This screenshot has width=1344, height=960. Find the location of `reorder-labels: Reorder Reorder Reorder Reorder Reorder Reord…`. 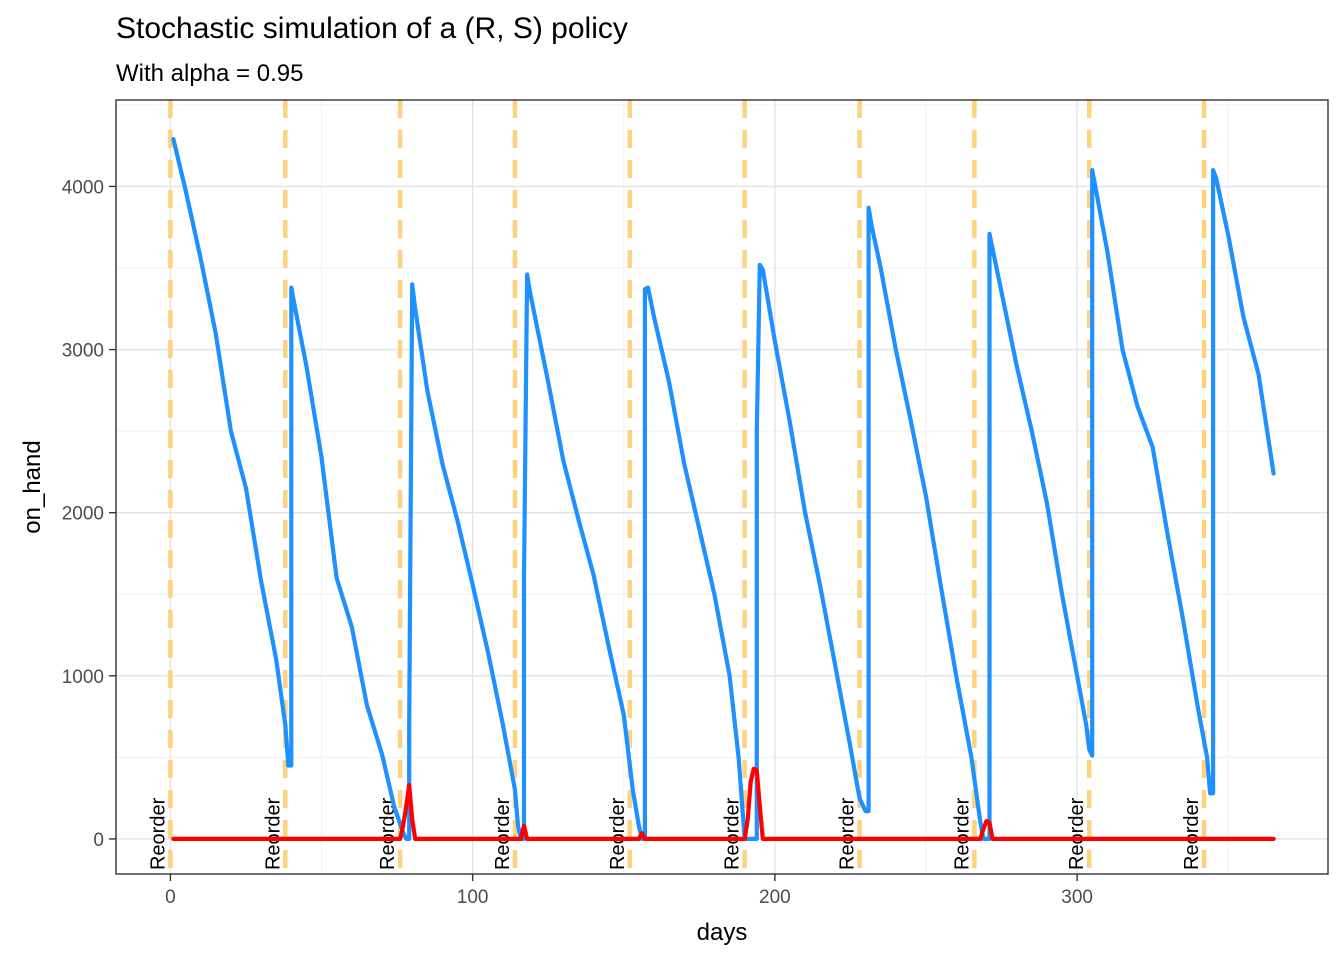

reorder-labels: Reorder Reorder Reorder Reorder Reorder Reord… is located at coordinates (675, 833).